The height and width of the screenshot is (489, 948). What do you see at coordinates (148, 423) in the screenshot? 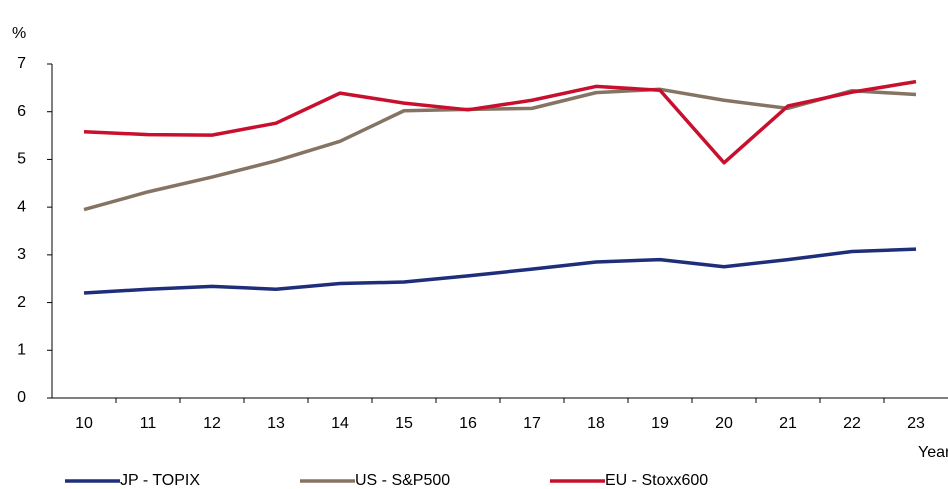
I see `x-tick-label: 11` at bounding box center [148, 423].